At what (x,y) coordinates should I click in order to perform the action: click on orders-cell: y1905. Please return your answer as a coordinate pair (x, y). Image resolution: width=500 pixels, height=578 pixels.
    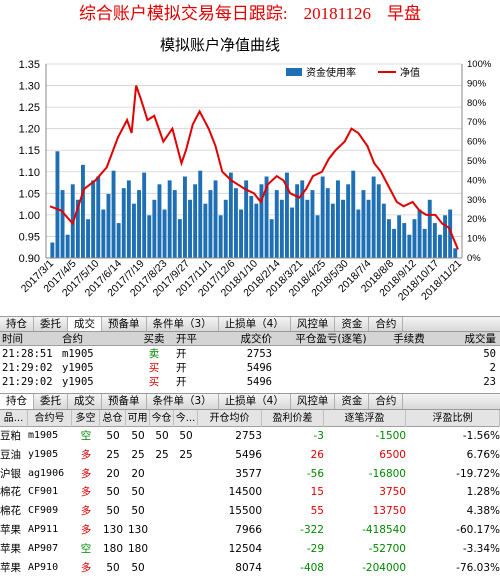
    Looking at the image, I should click on (78, 382).